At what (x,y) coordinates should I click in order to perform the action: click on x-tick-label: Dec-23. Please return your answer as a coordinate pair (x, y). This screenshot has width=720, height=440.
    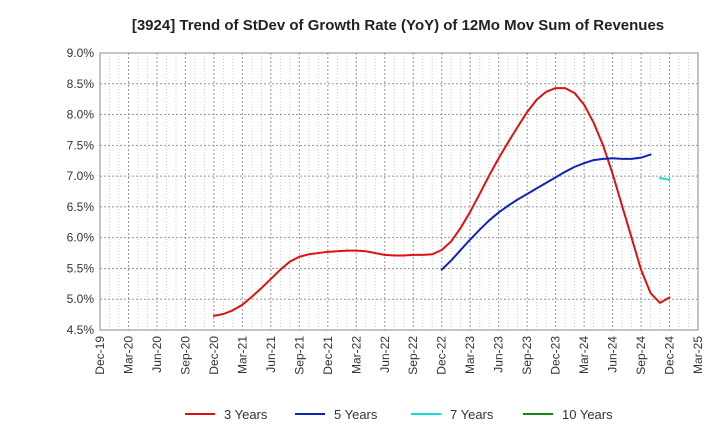
    Looking at the image, I should click on (556, 355).